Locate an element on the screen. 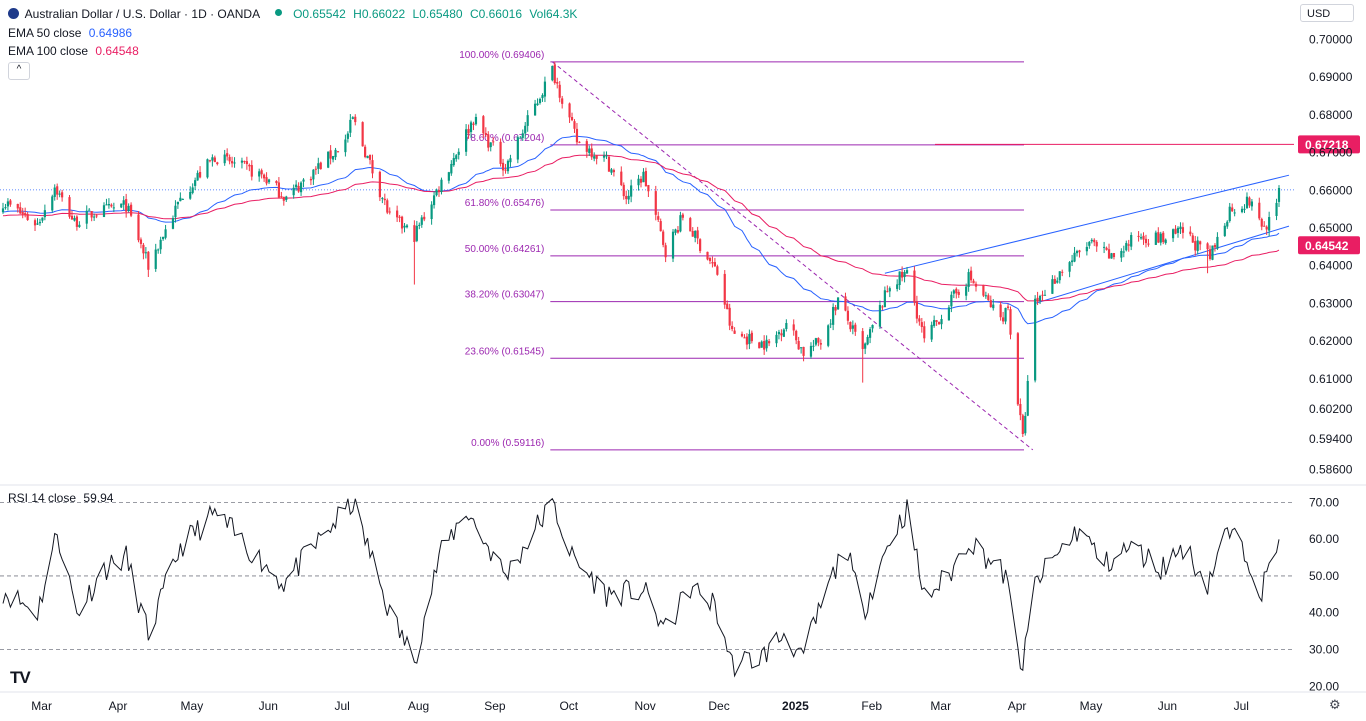 The width and height of the screenshot is (1366, 721). rsi-header: RSI 14 close 59.94 is located at coordinates (60, 498).